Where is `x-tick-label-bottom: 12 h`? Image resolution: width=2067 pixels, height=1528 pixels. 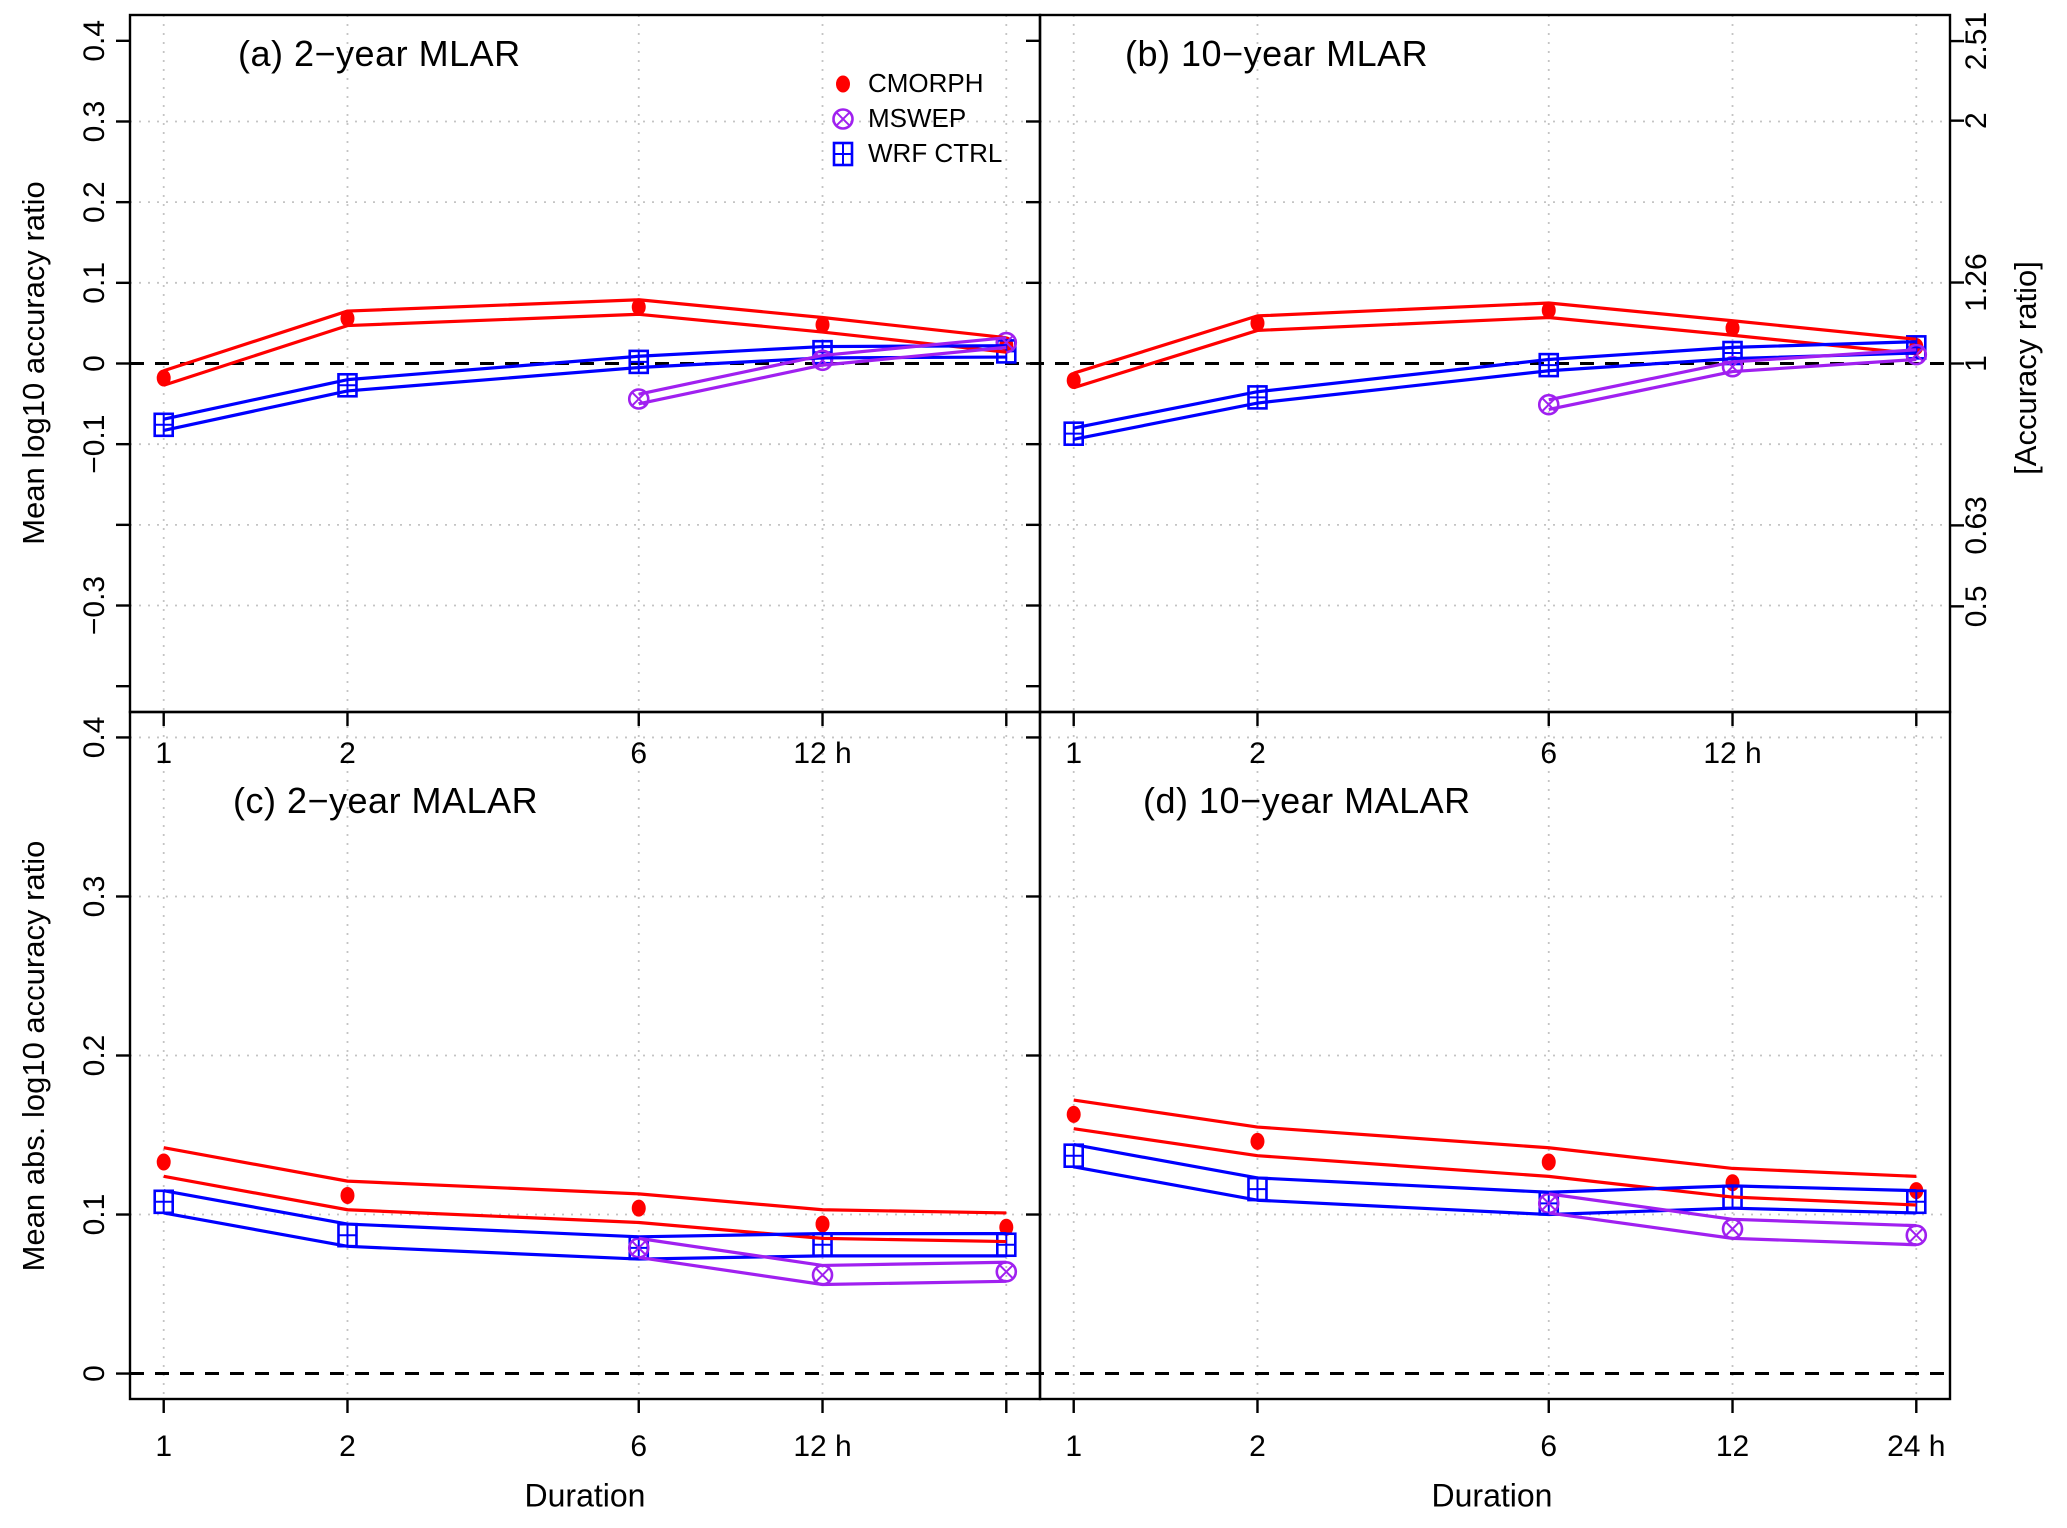 x-tick-label-bottom: 12 h is located at coordinates (822, 1446).